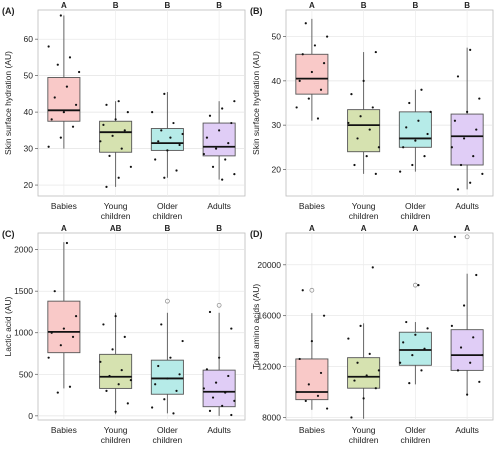 This screenshot has width=500, height=450. I want to click on panel-letter: (C), so click(8, 234).